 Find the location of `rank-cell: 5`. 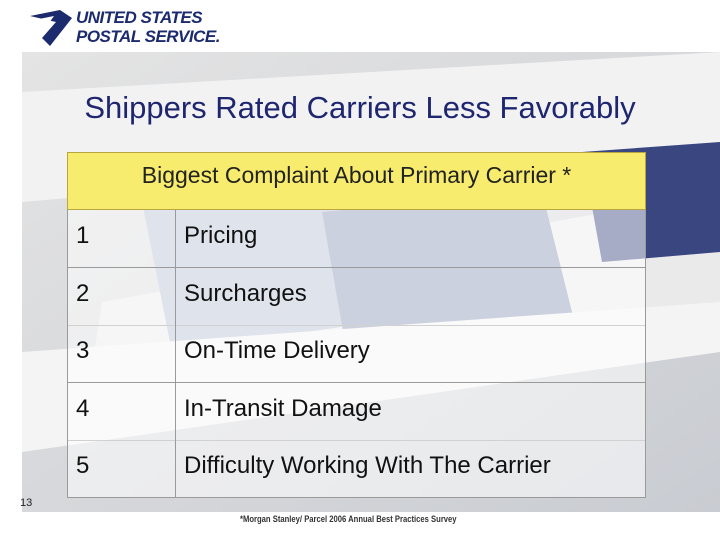

rank-cell: 5 is located at coordinates (122, 468).